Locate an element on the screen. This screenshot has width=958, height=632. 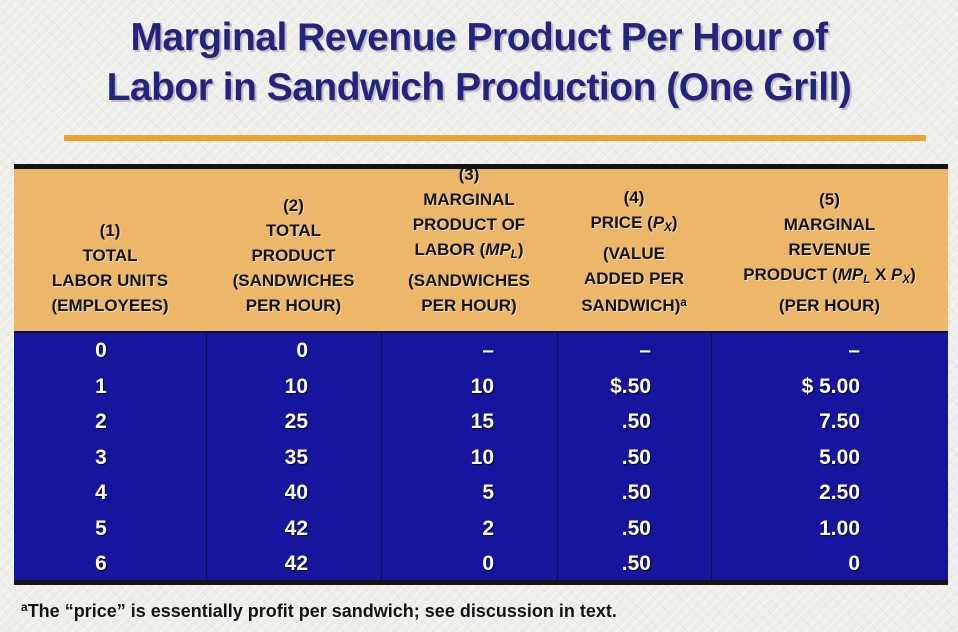
table-cell: 1.00 is located at coordinates (829, 528).